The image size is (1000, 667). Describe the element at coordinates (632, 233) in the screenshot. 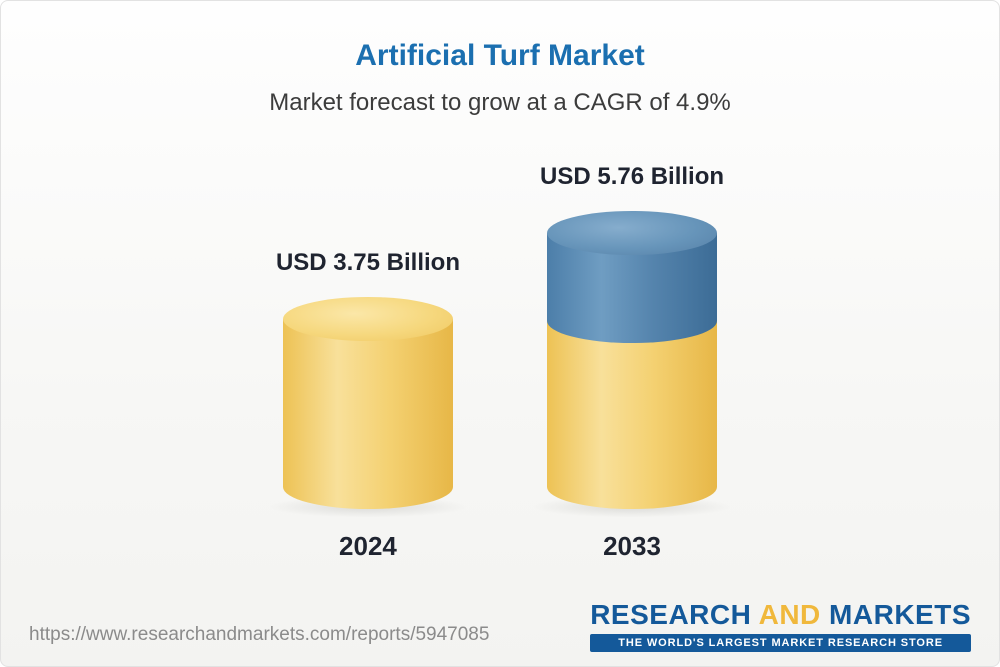

I see `bar-cap-2033` at that location.